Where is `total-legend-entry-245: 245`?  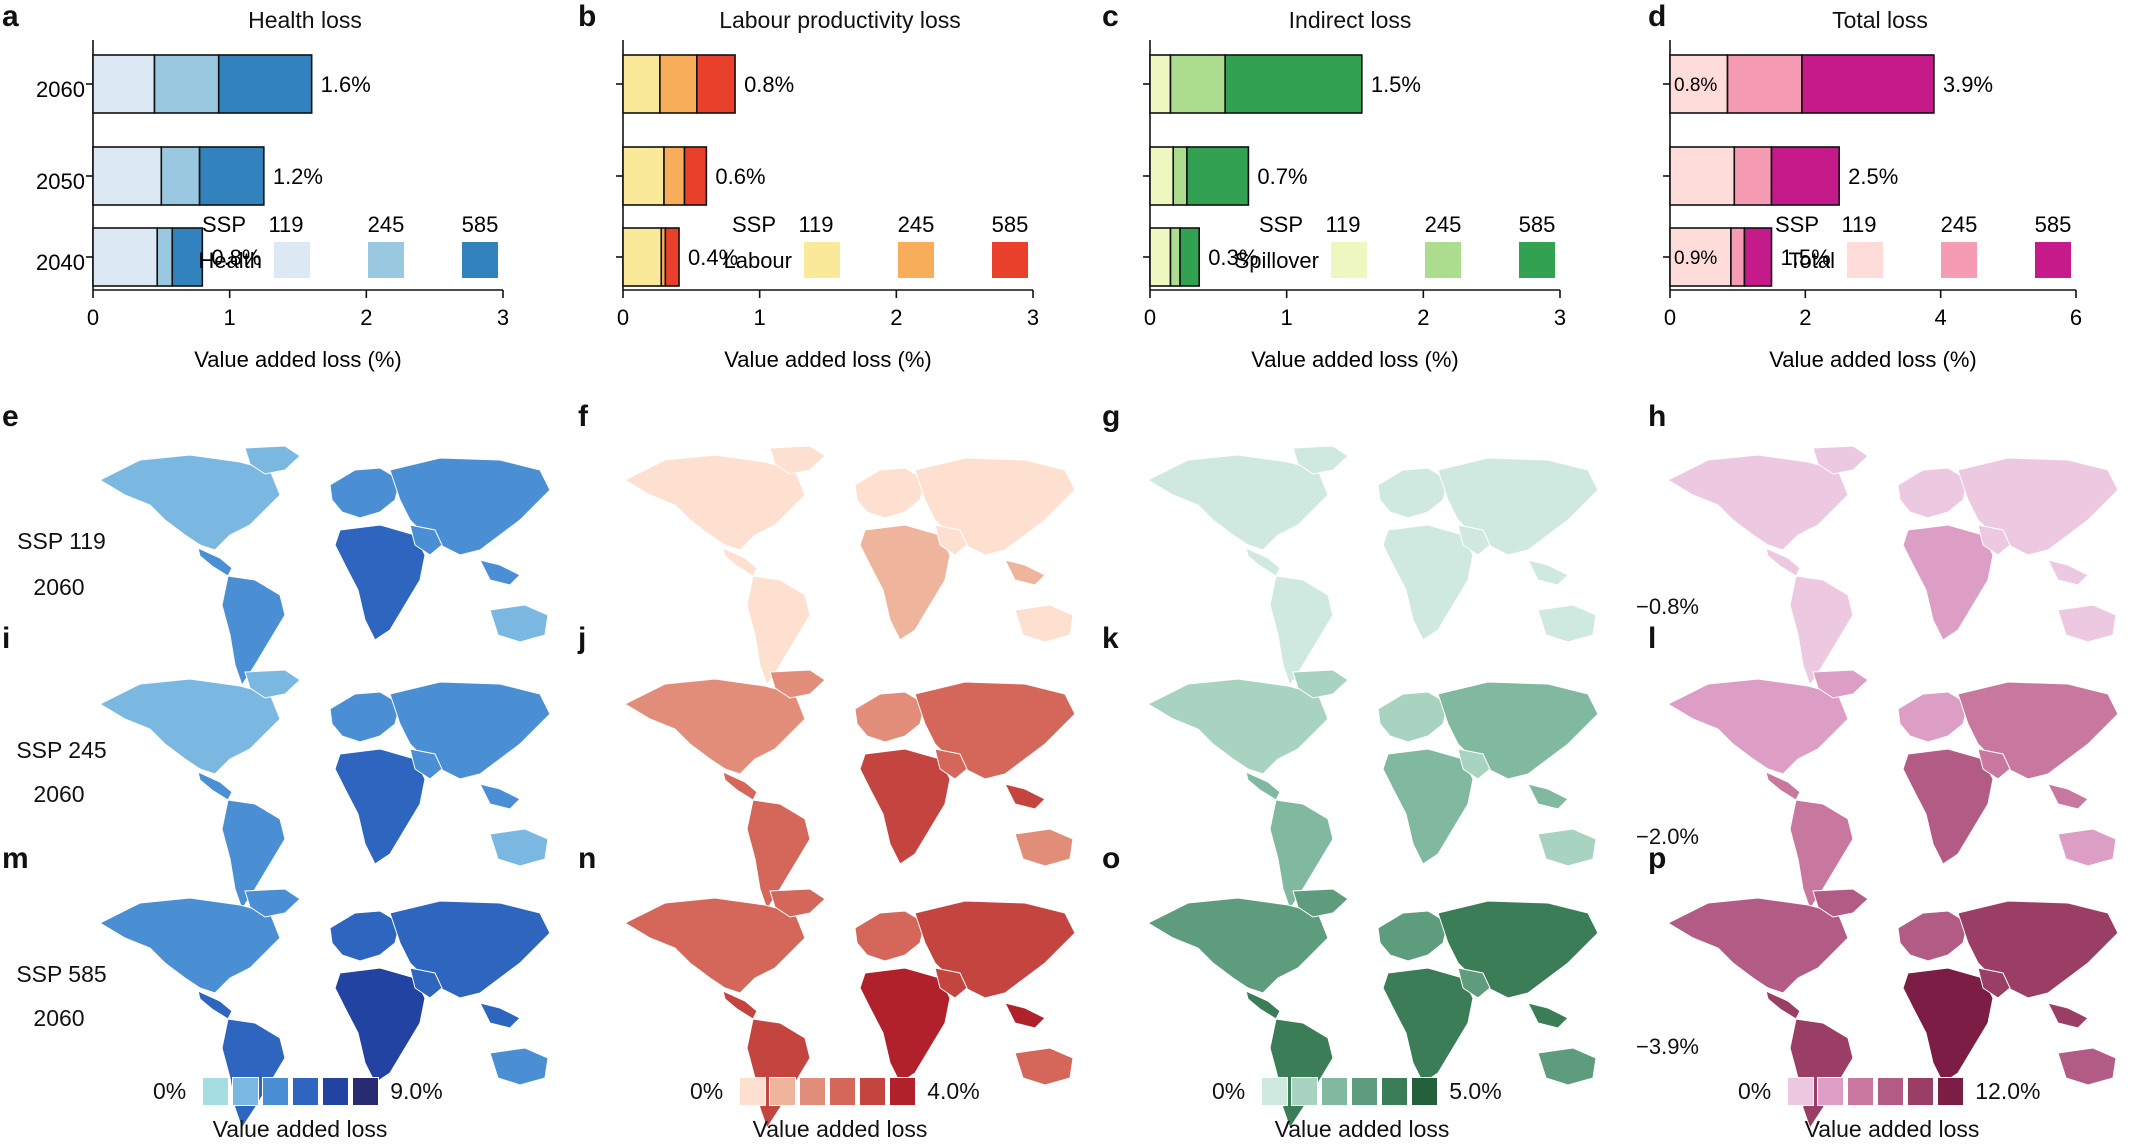 total-legend-entry-245: 245 is located at coordinates (1959, 224).